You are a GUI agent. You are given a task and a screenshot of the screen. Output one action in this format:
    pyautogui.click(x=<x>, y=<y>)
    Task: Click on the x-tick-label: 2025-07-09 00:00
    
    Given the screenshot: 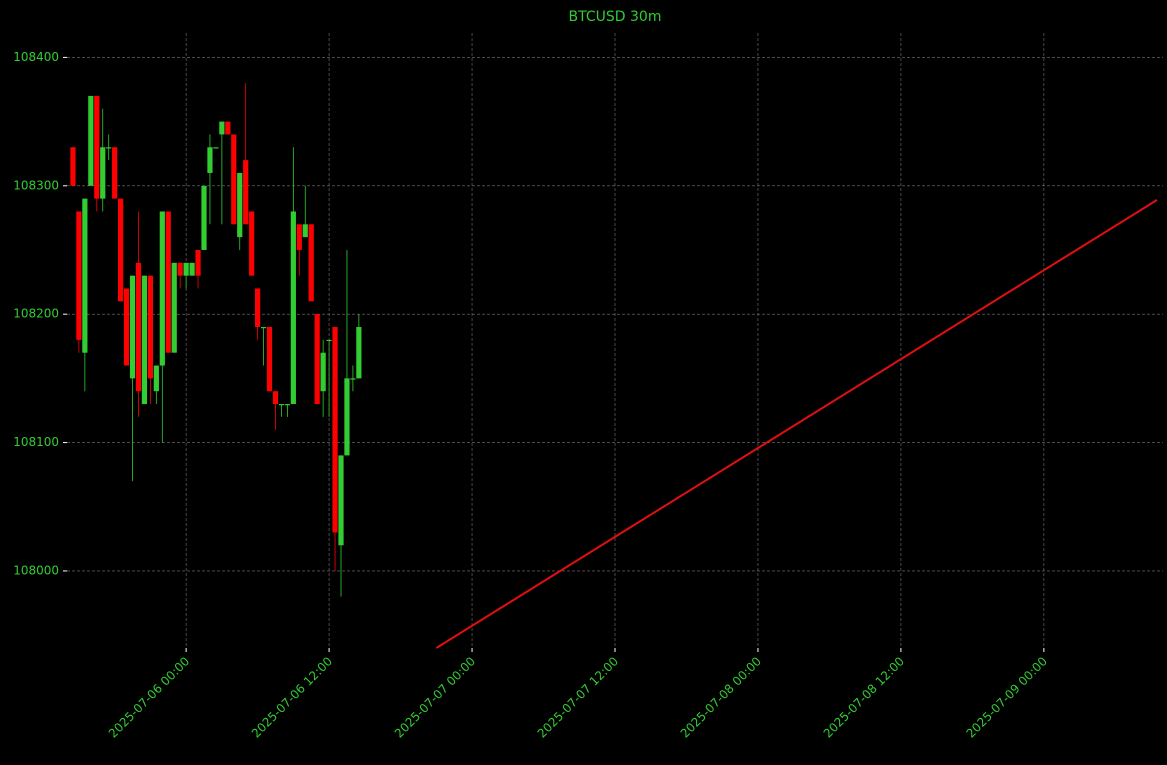 What is the action you would take?
    pyautogui.click(x=1007, y=697)
    